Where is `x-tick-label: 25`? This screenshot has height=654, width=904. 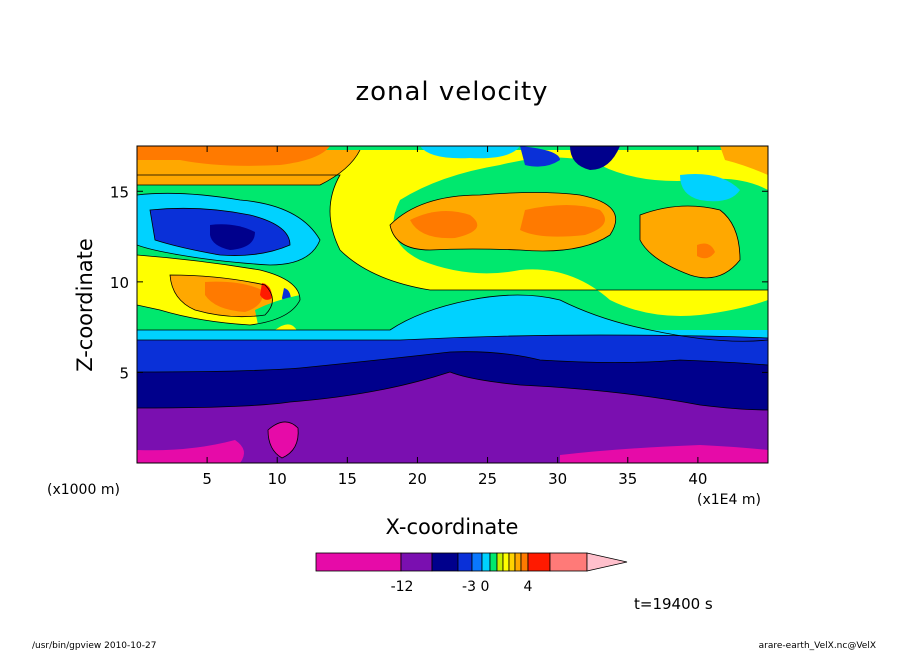
x-tick-label: 25 is located at coordinates (487, 479).